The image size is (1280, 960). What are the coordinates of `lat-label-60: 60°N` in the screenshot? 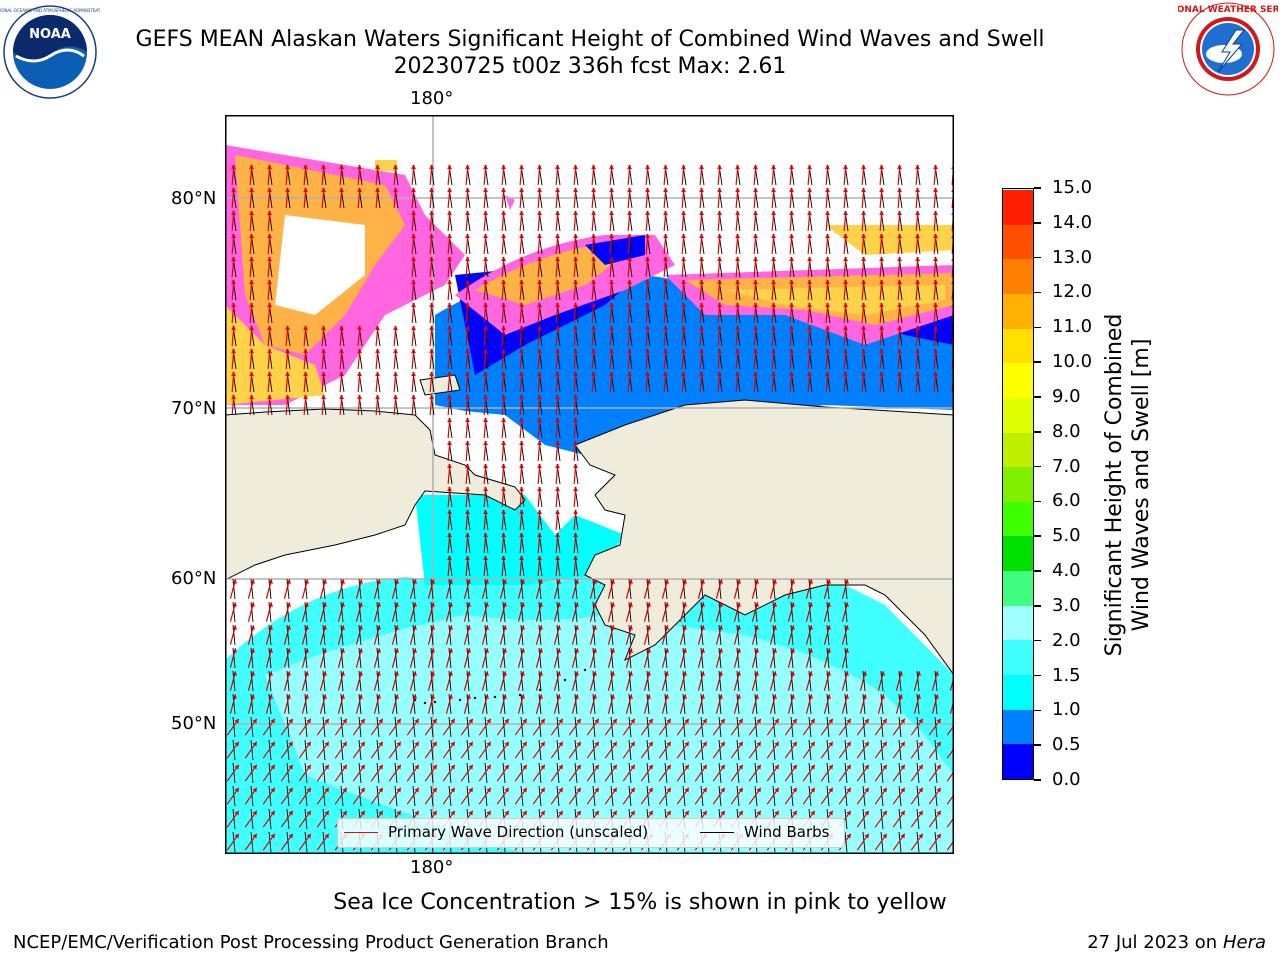 It's located at (194, 578).